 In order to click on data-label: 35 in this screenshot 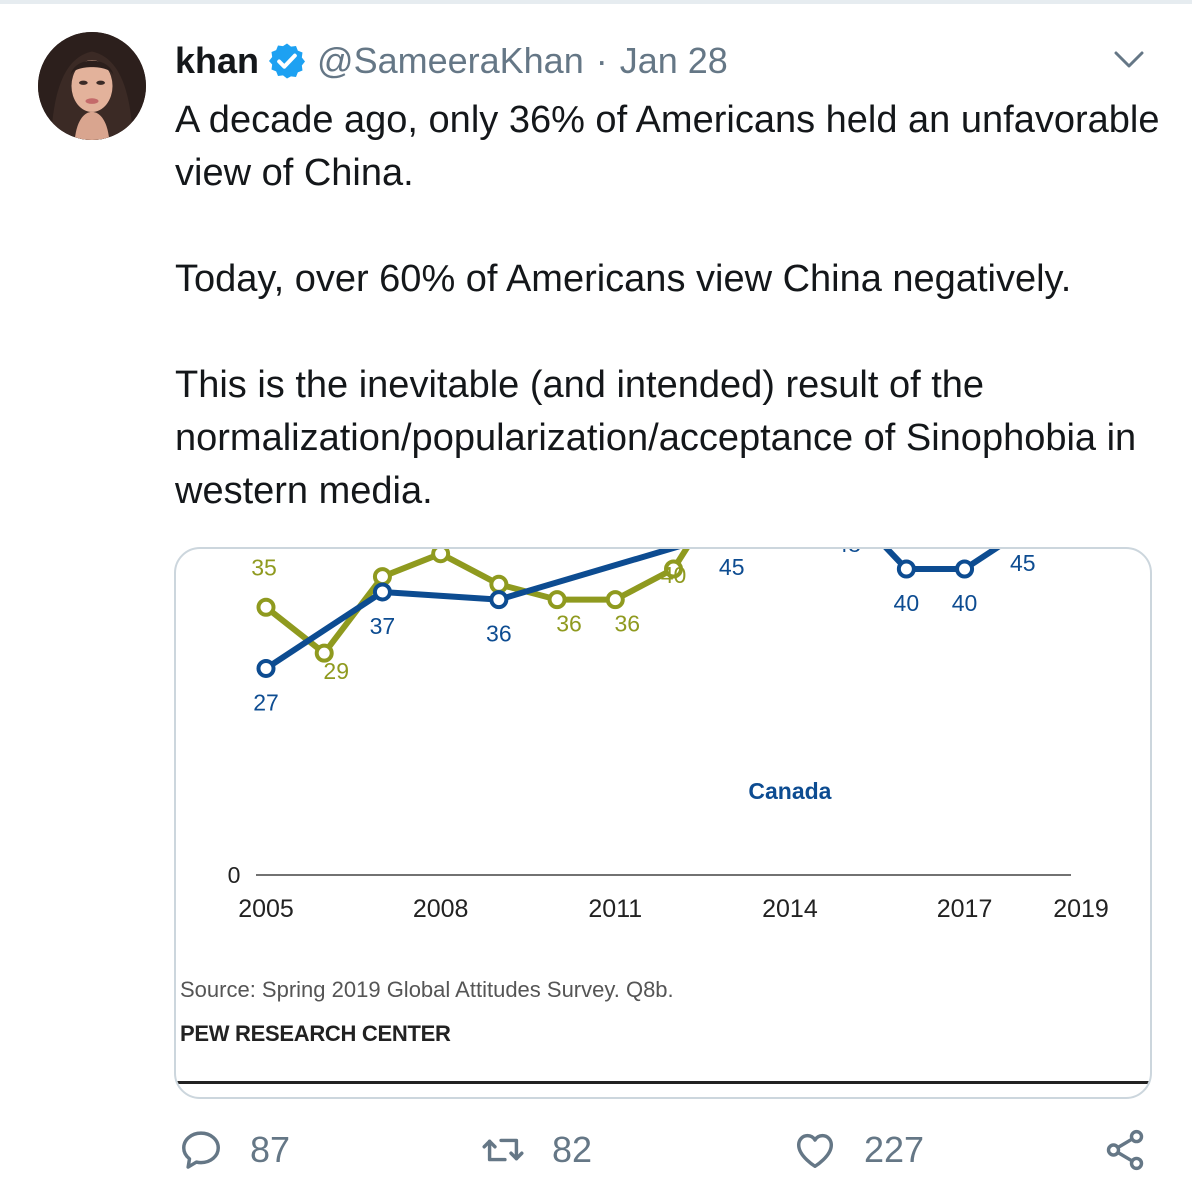, I will do `click(264, 567)`.